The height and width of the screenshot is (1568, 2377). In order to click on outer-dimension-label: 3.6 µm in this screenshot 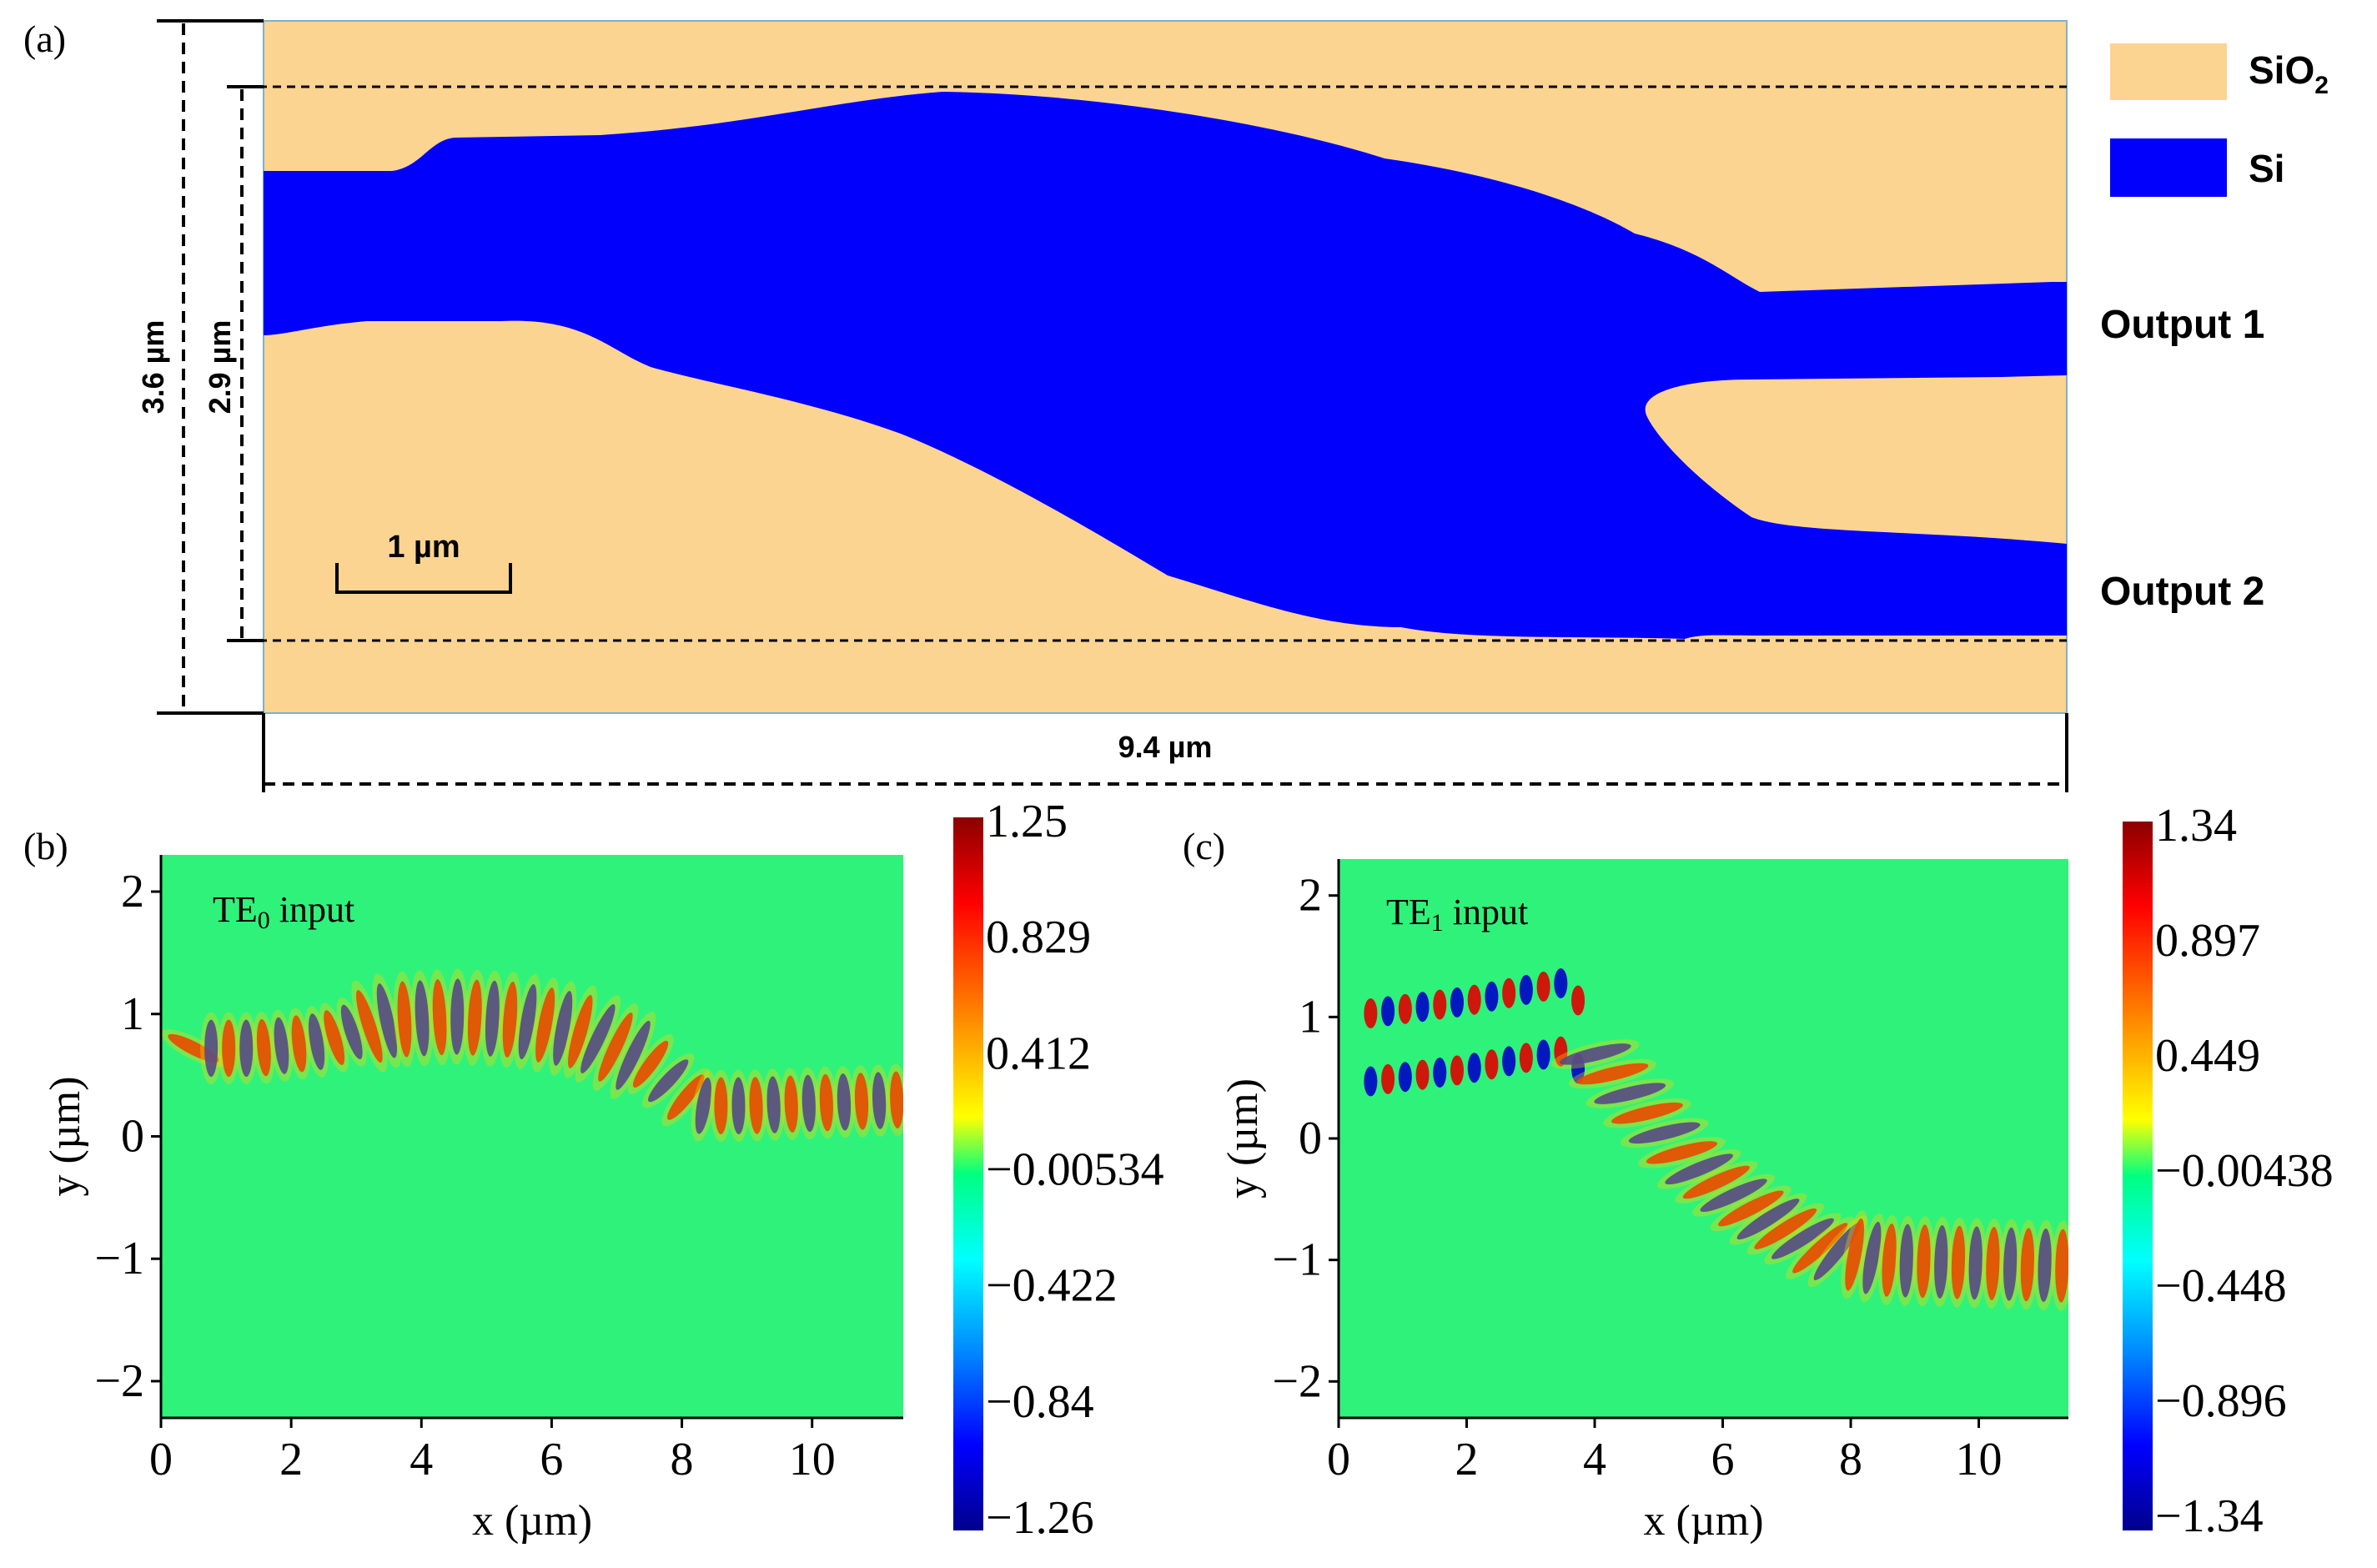, I will do `click(153, 367)`.